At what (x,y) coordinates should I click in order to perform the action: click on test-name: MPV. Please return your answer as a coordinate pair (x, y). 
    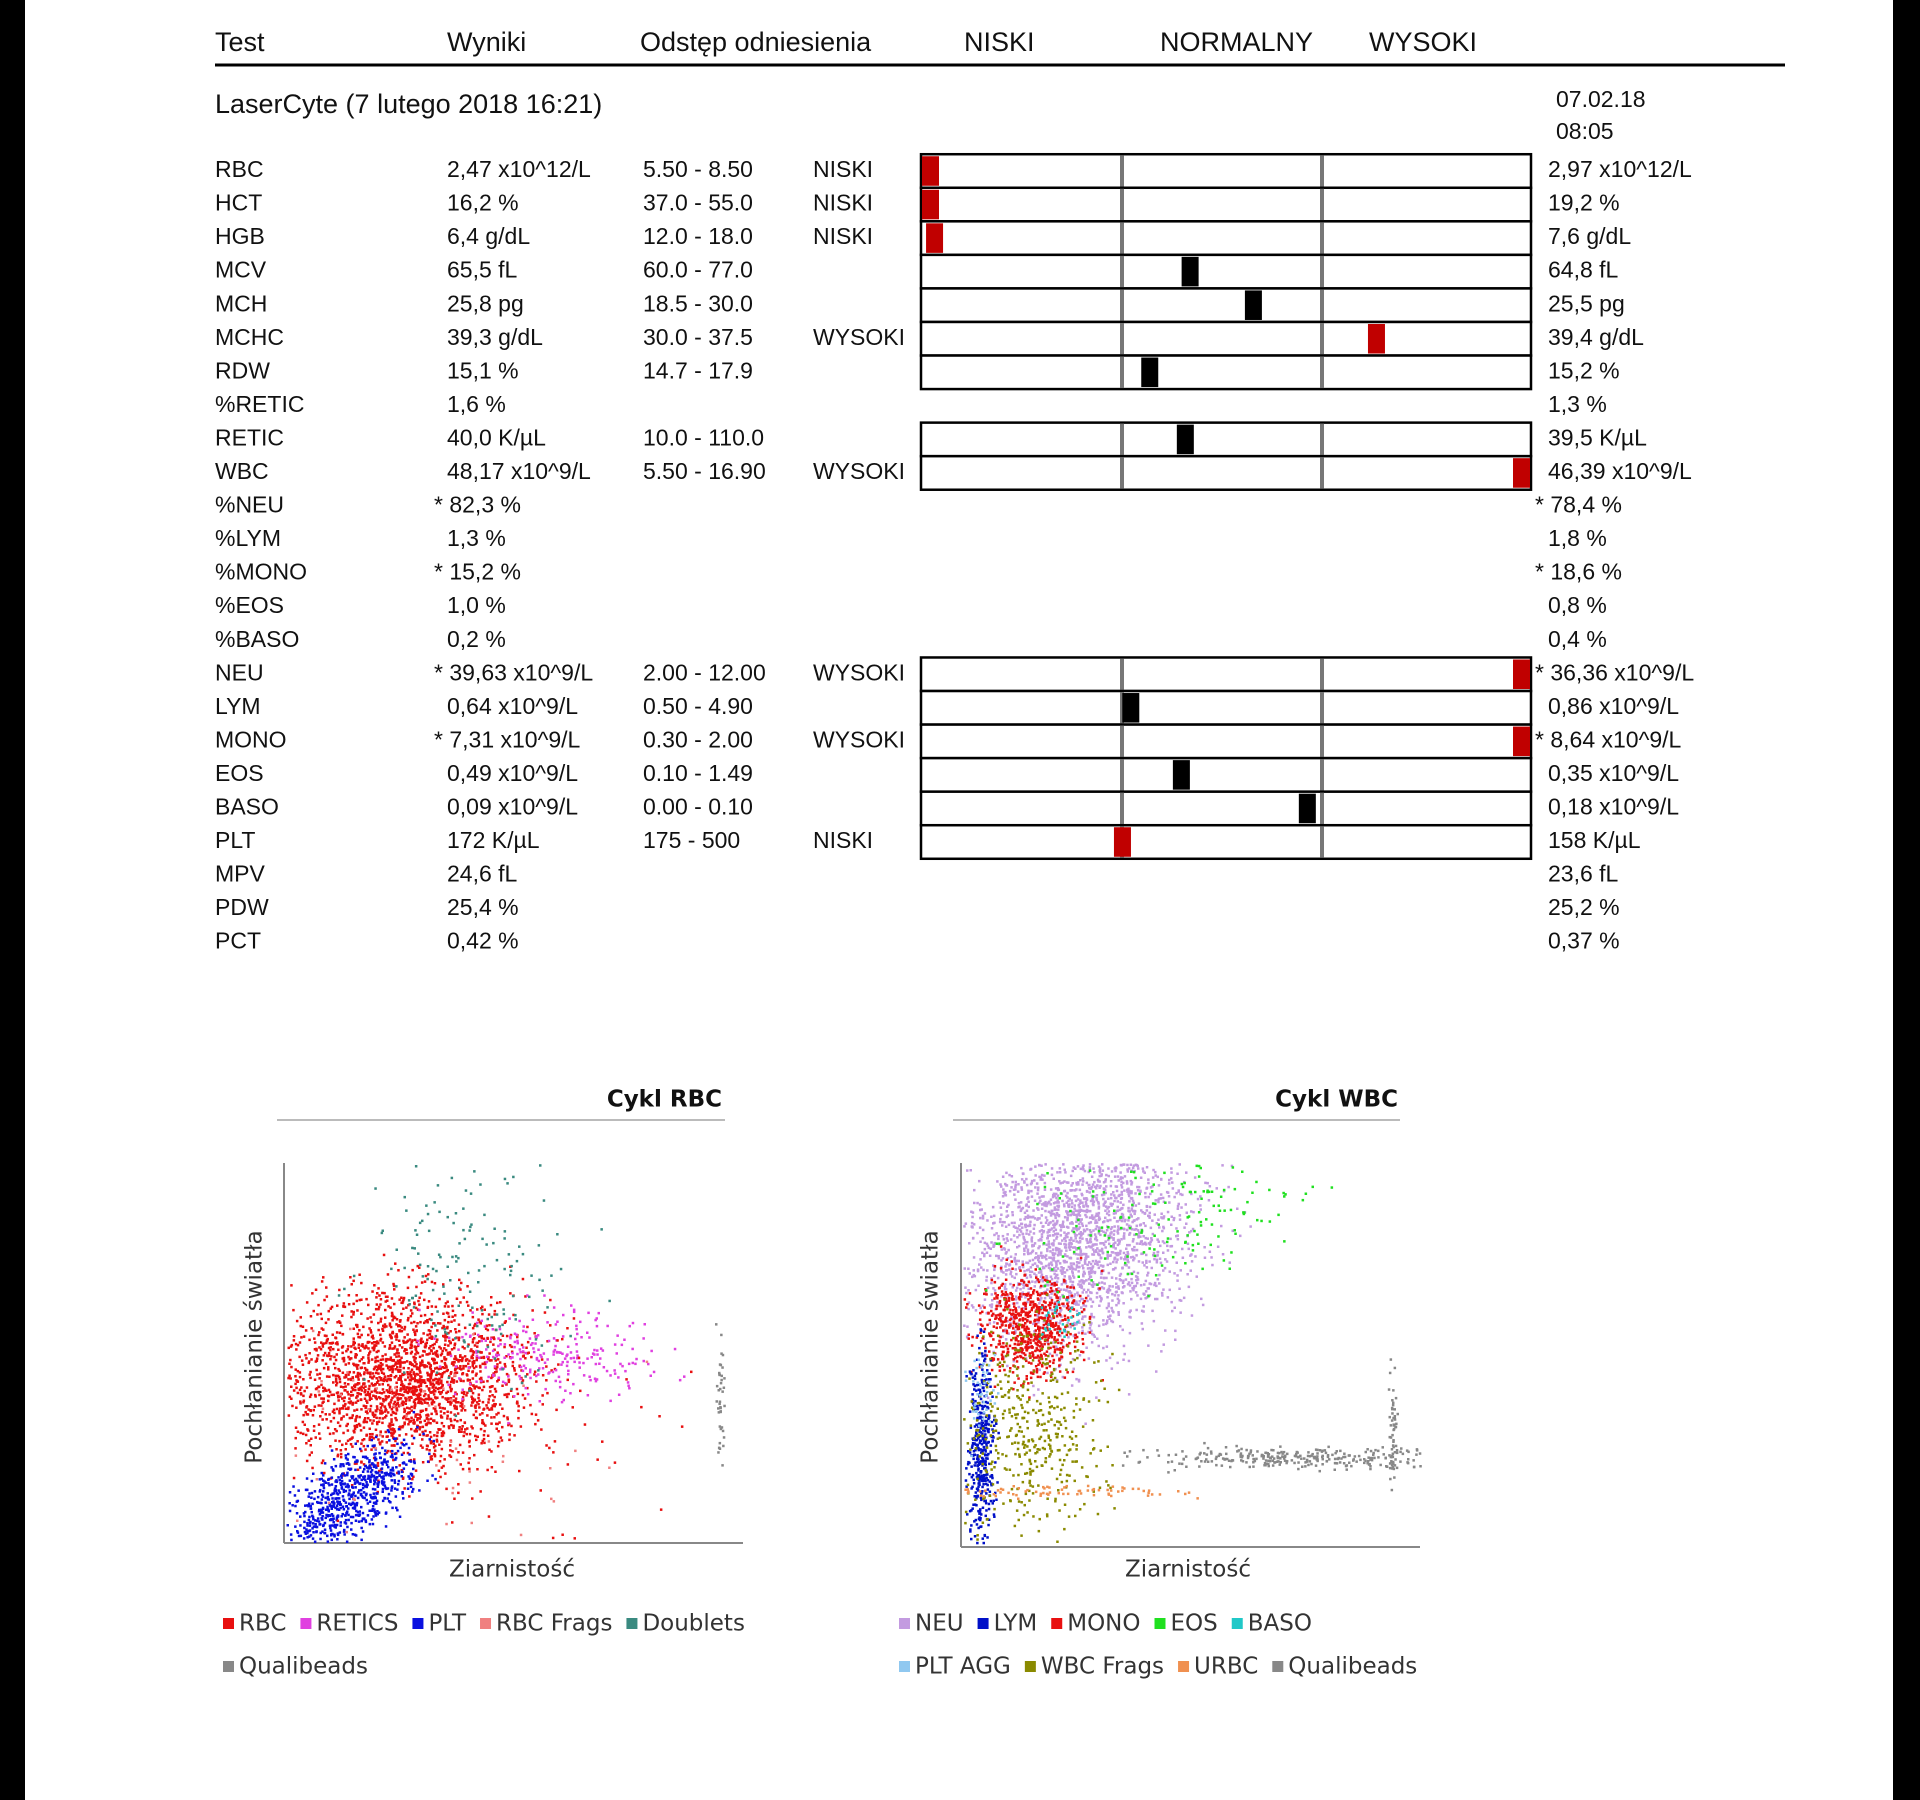
    Looking at the image, I should click on (240, 874).